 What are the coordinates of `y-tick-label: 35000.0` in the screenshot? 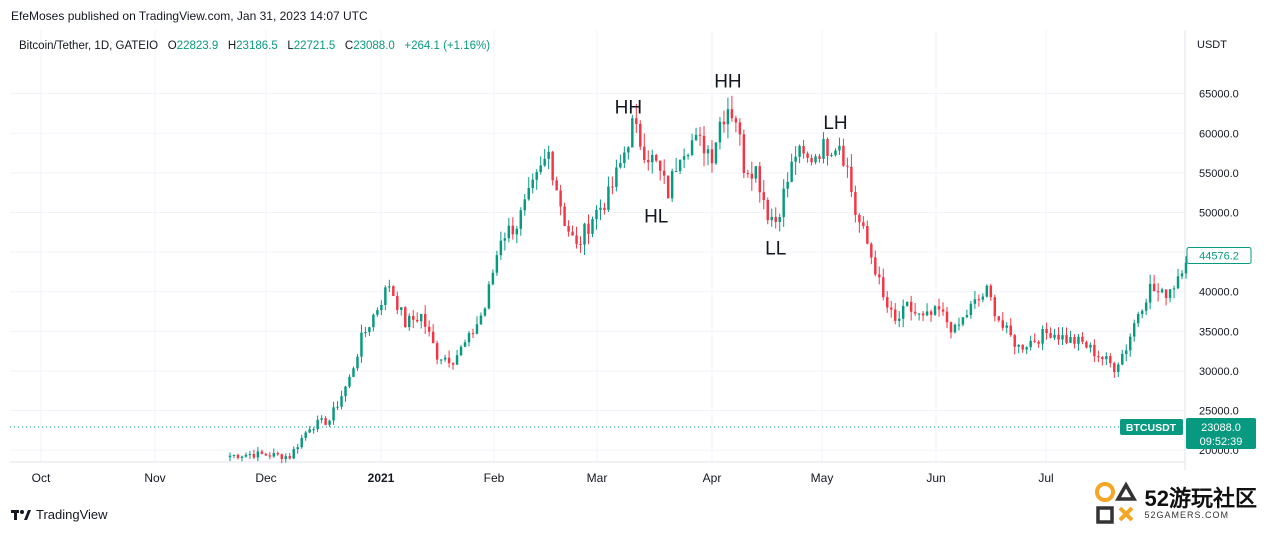 It's located at (1219, 332).